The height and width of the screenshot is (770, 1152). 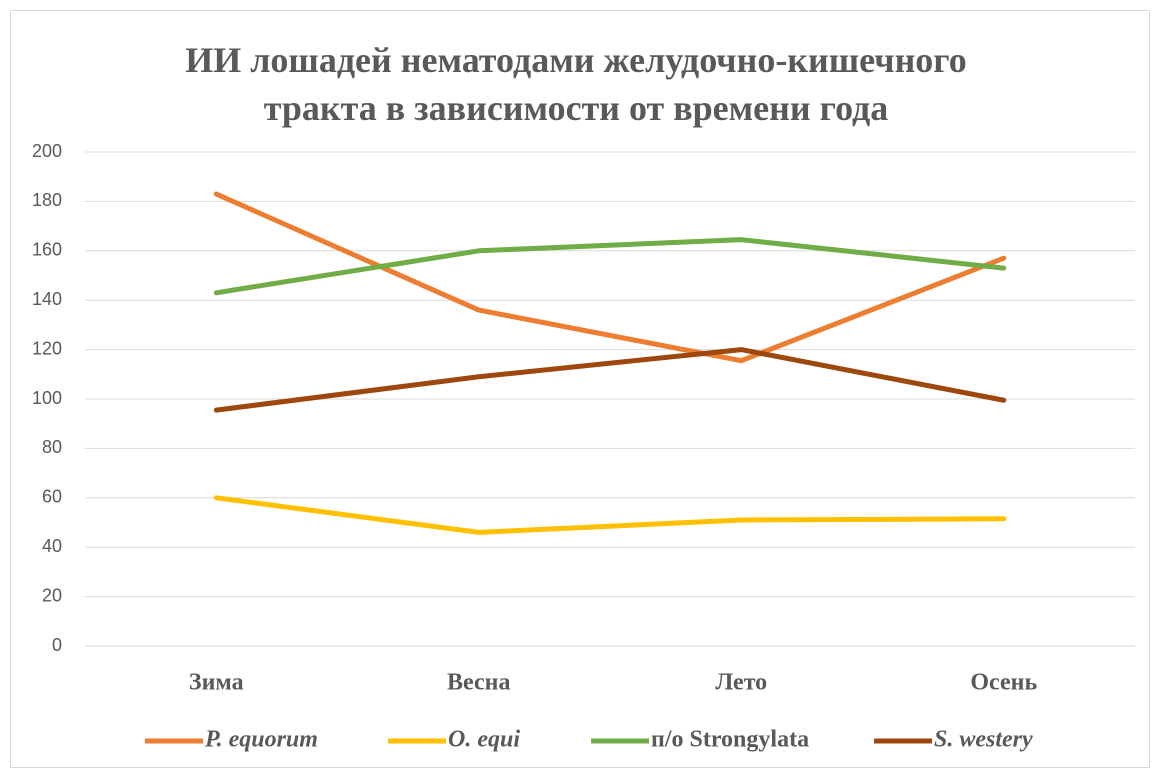 What do you see at coordinates (216, 683) in the screenshot?
I see `x-tick-label: Зима` at bounding box center [216, 683].